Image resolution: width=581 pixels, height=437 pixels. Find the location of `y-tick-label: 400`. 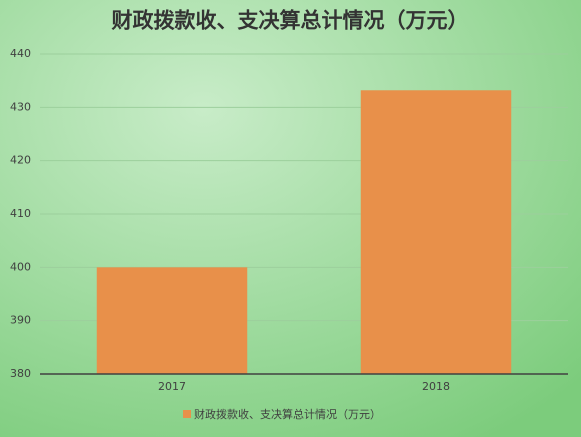

y-tick-label: 400 is located at coordinates (20, 266).